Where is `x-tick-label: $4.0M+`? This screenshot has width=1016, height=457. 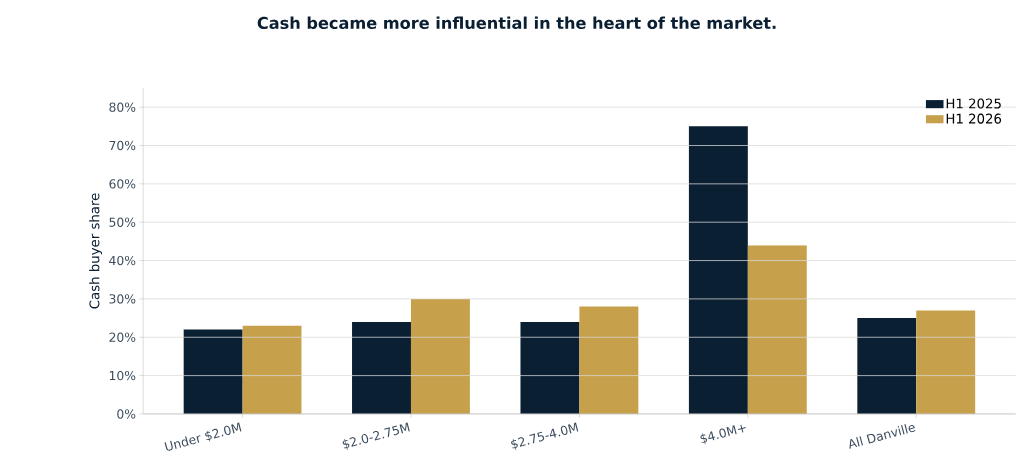 x-tick-label: $4.0M+ is located at coordinates (723, 434).